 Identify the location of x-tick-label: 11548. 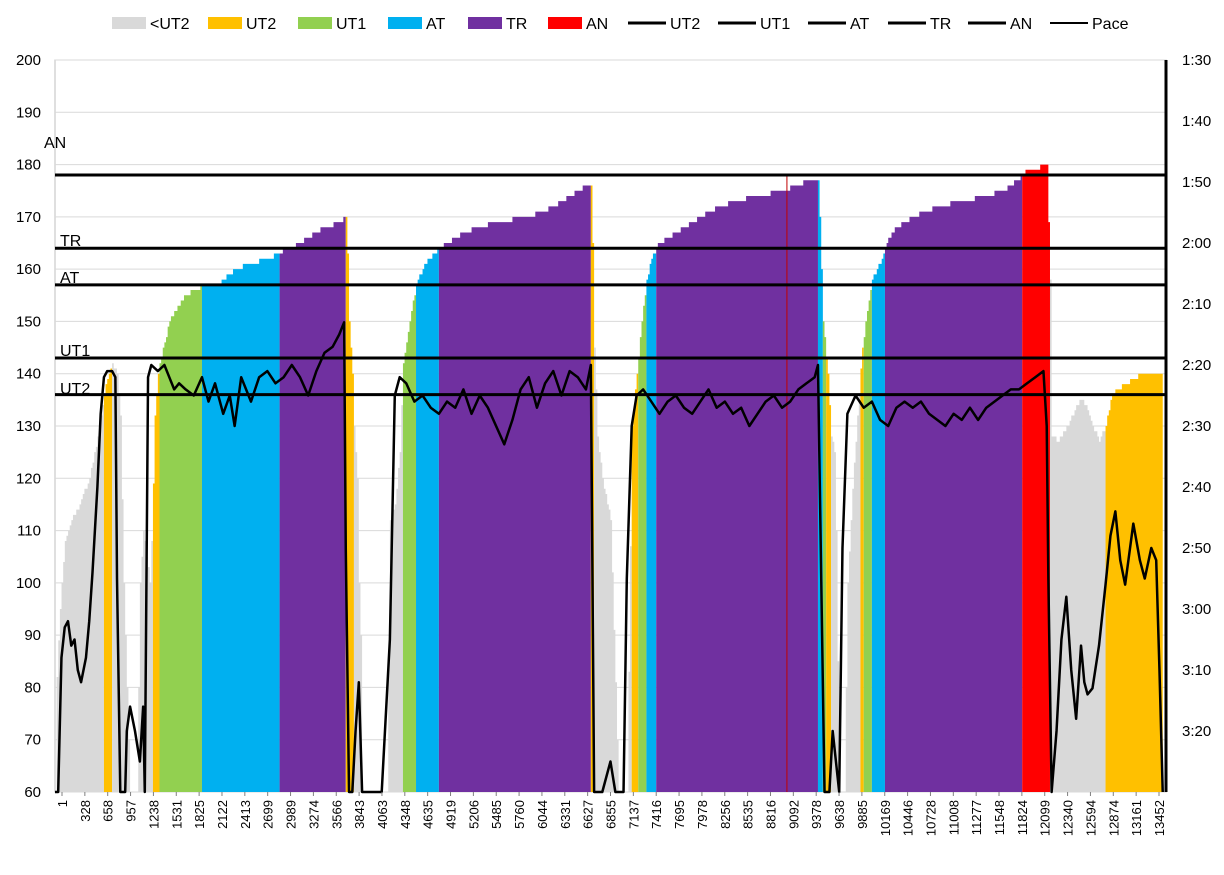
(999, 817).